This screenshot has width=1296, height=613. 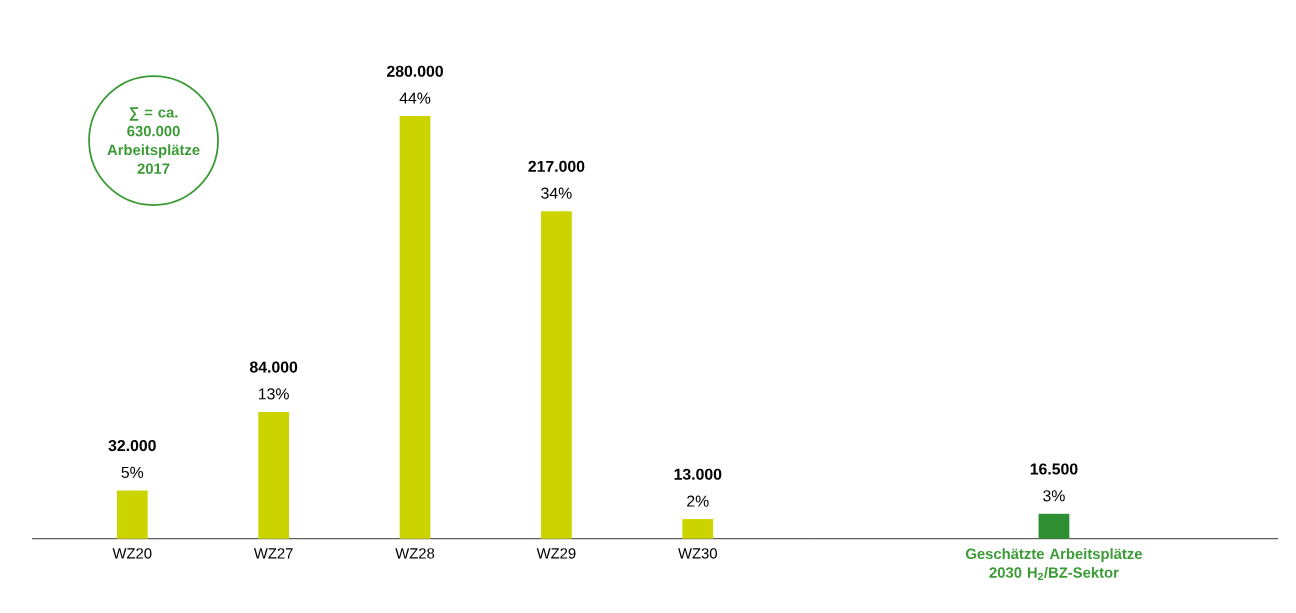 What do you see at coordinates (415, 553) in the screenshot?
I see `x-tick-label: WZ28` at bounding box center [415, 553].